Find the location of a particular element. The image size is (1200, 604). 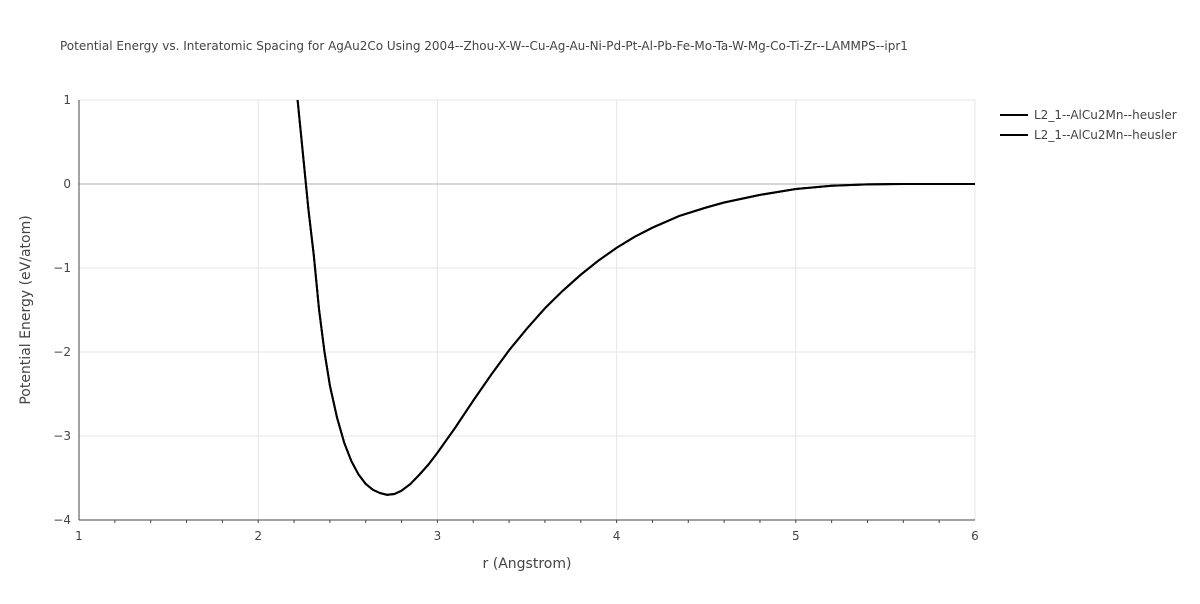

y-tick-label: 0 is located at coordinates (67, 184).